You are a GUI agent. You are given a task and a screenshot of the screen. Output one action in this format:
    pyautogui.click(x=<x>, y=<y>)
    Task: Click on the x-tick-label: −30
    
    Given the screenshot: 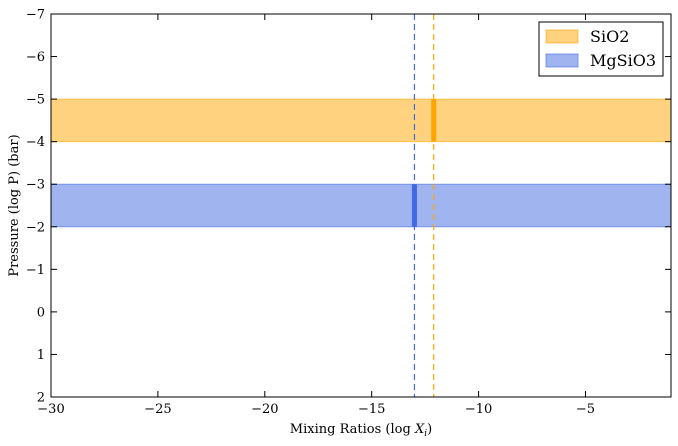 What is the action you would take?
    pyautogui.click(x=50, y=409)
    